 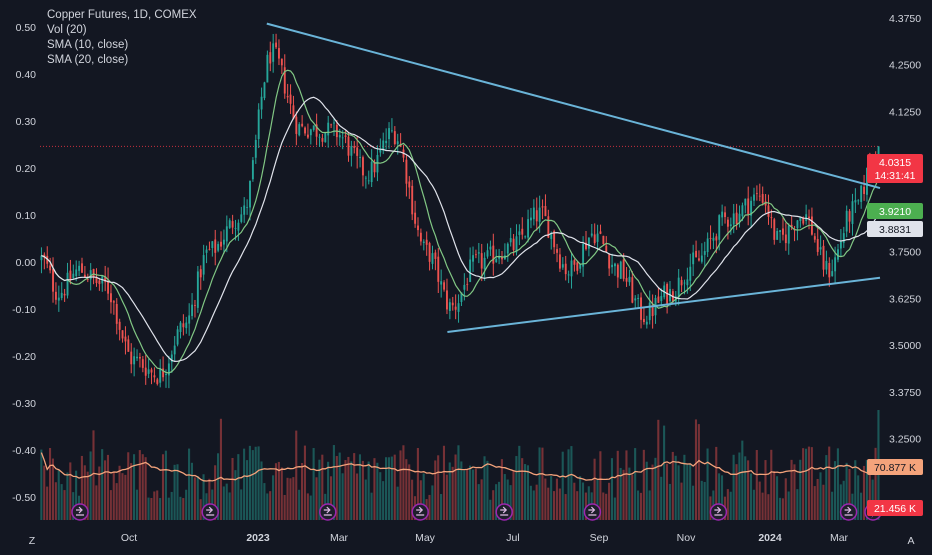 What do you see at coordinates (24, 404) in the screenshot?
I see `left-axis-tick: -0.30` at bounding box center [24, 404].